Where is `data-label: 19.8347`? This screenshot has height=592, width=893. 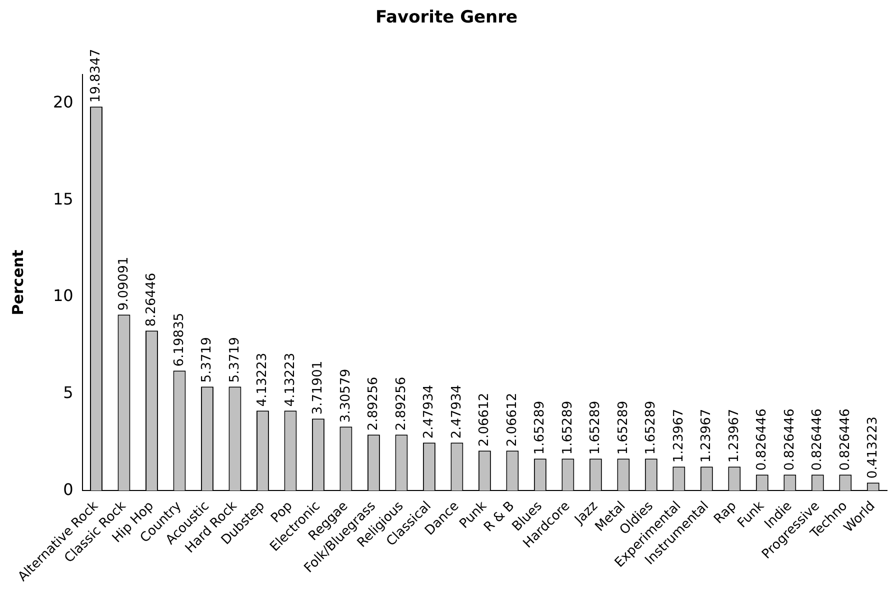 data-label: 19.8347 is located at coordinates (96, 75).